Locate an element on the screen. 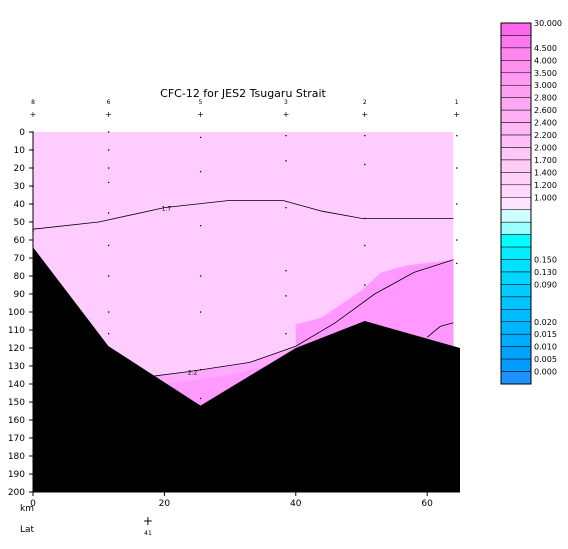 The image size is (568, 549). colorbar-frame is located at coordinates (516, 203).